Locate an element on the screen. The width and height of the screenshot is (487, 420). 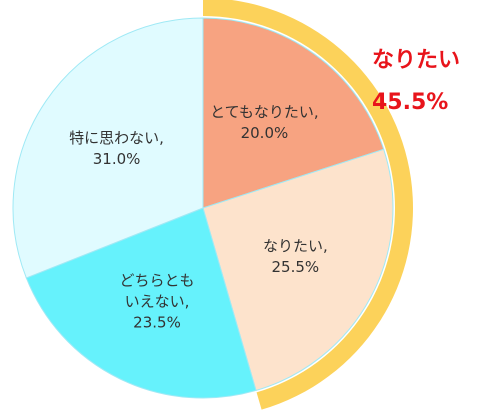
value-label: 31.0% is located at coordinates (116, 159).